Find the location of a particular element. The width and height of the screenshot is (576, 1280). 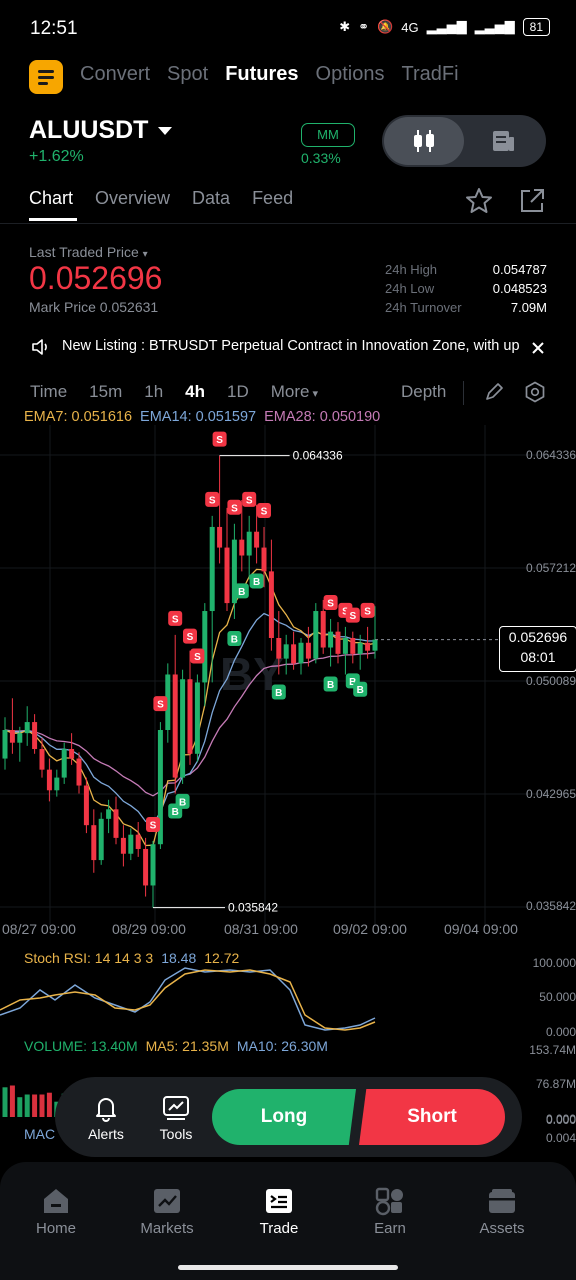

volume-tick-3: 0.000 is located at coordinates (560, 1119).